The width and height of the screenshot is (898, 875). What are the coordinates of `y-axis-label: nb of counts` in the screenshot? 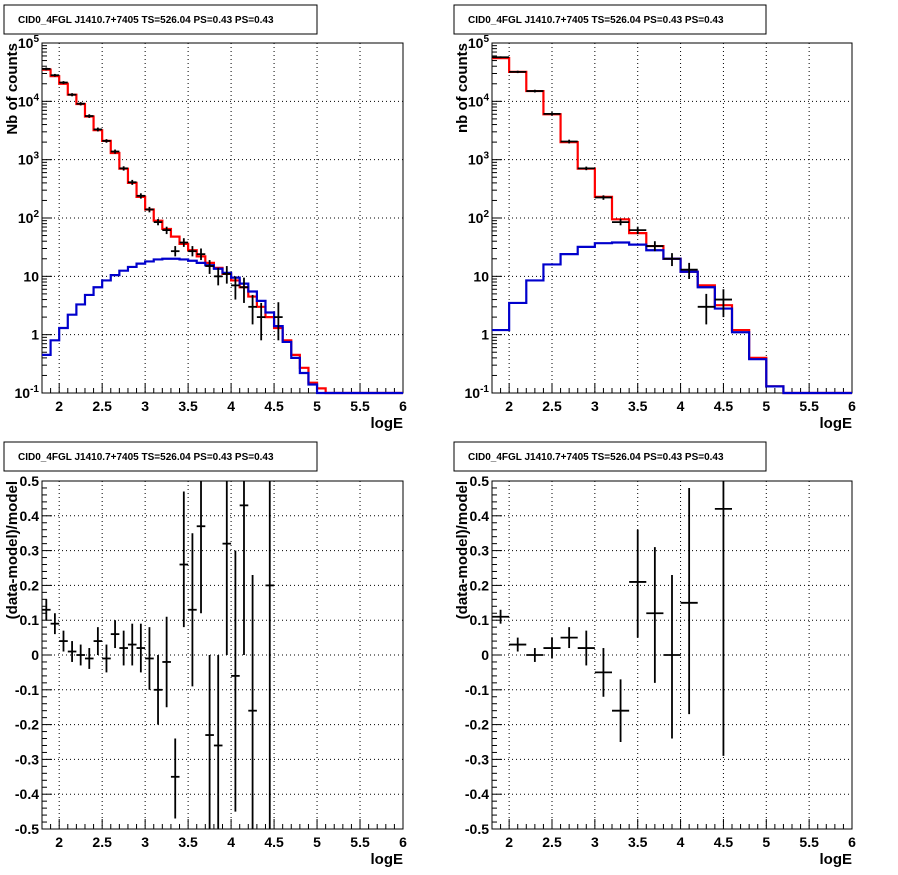 It's located at (462, 88).